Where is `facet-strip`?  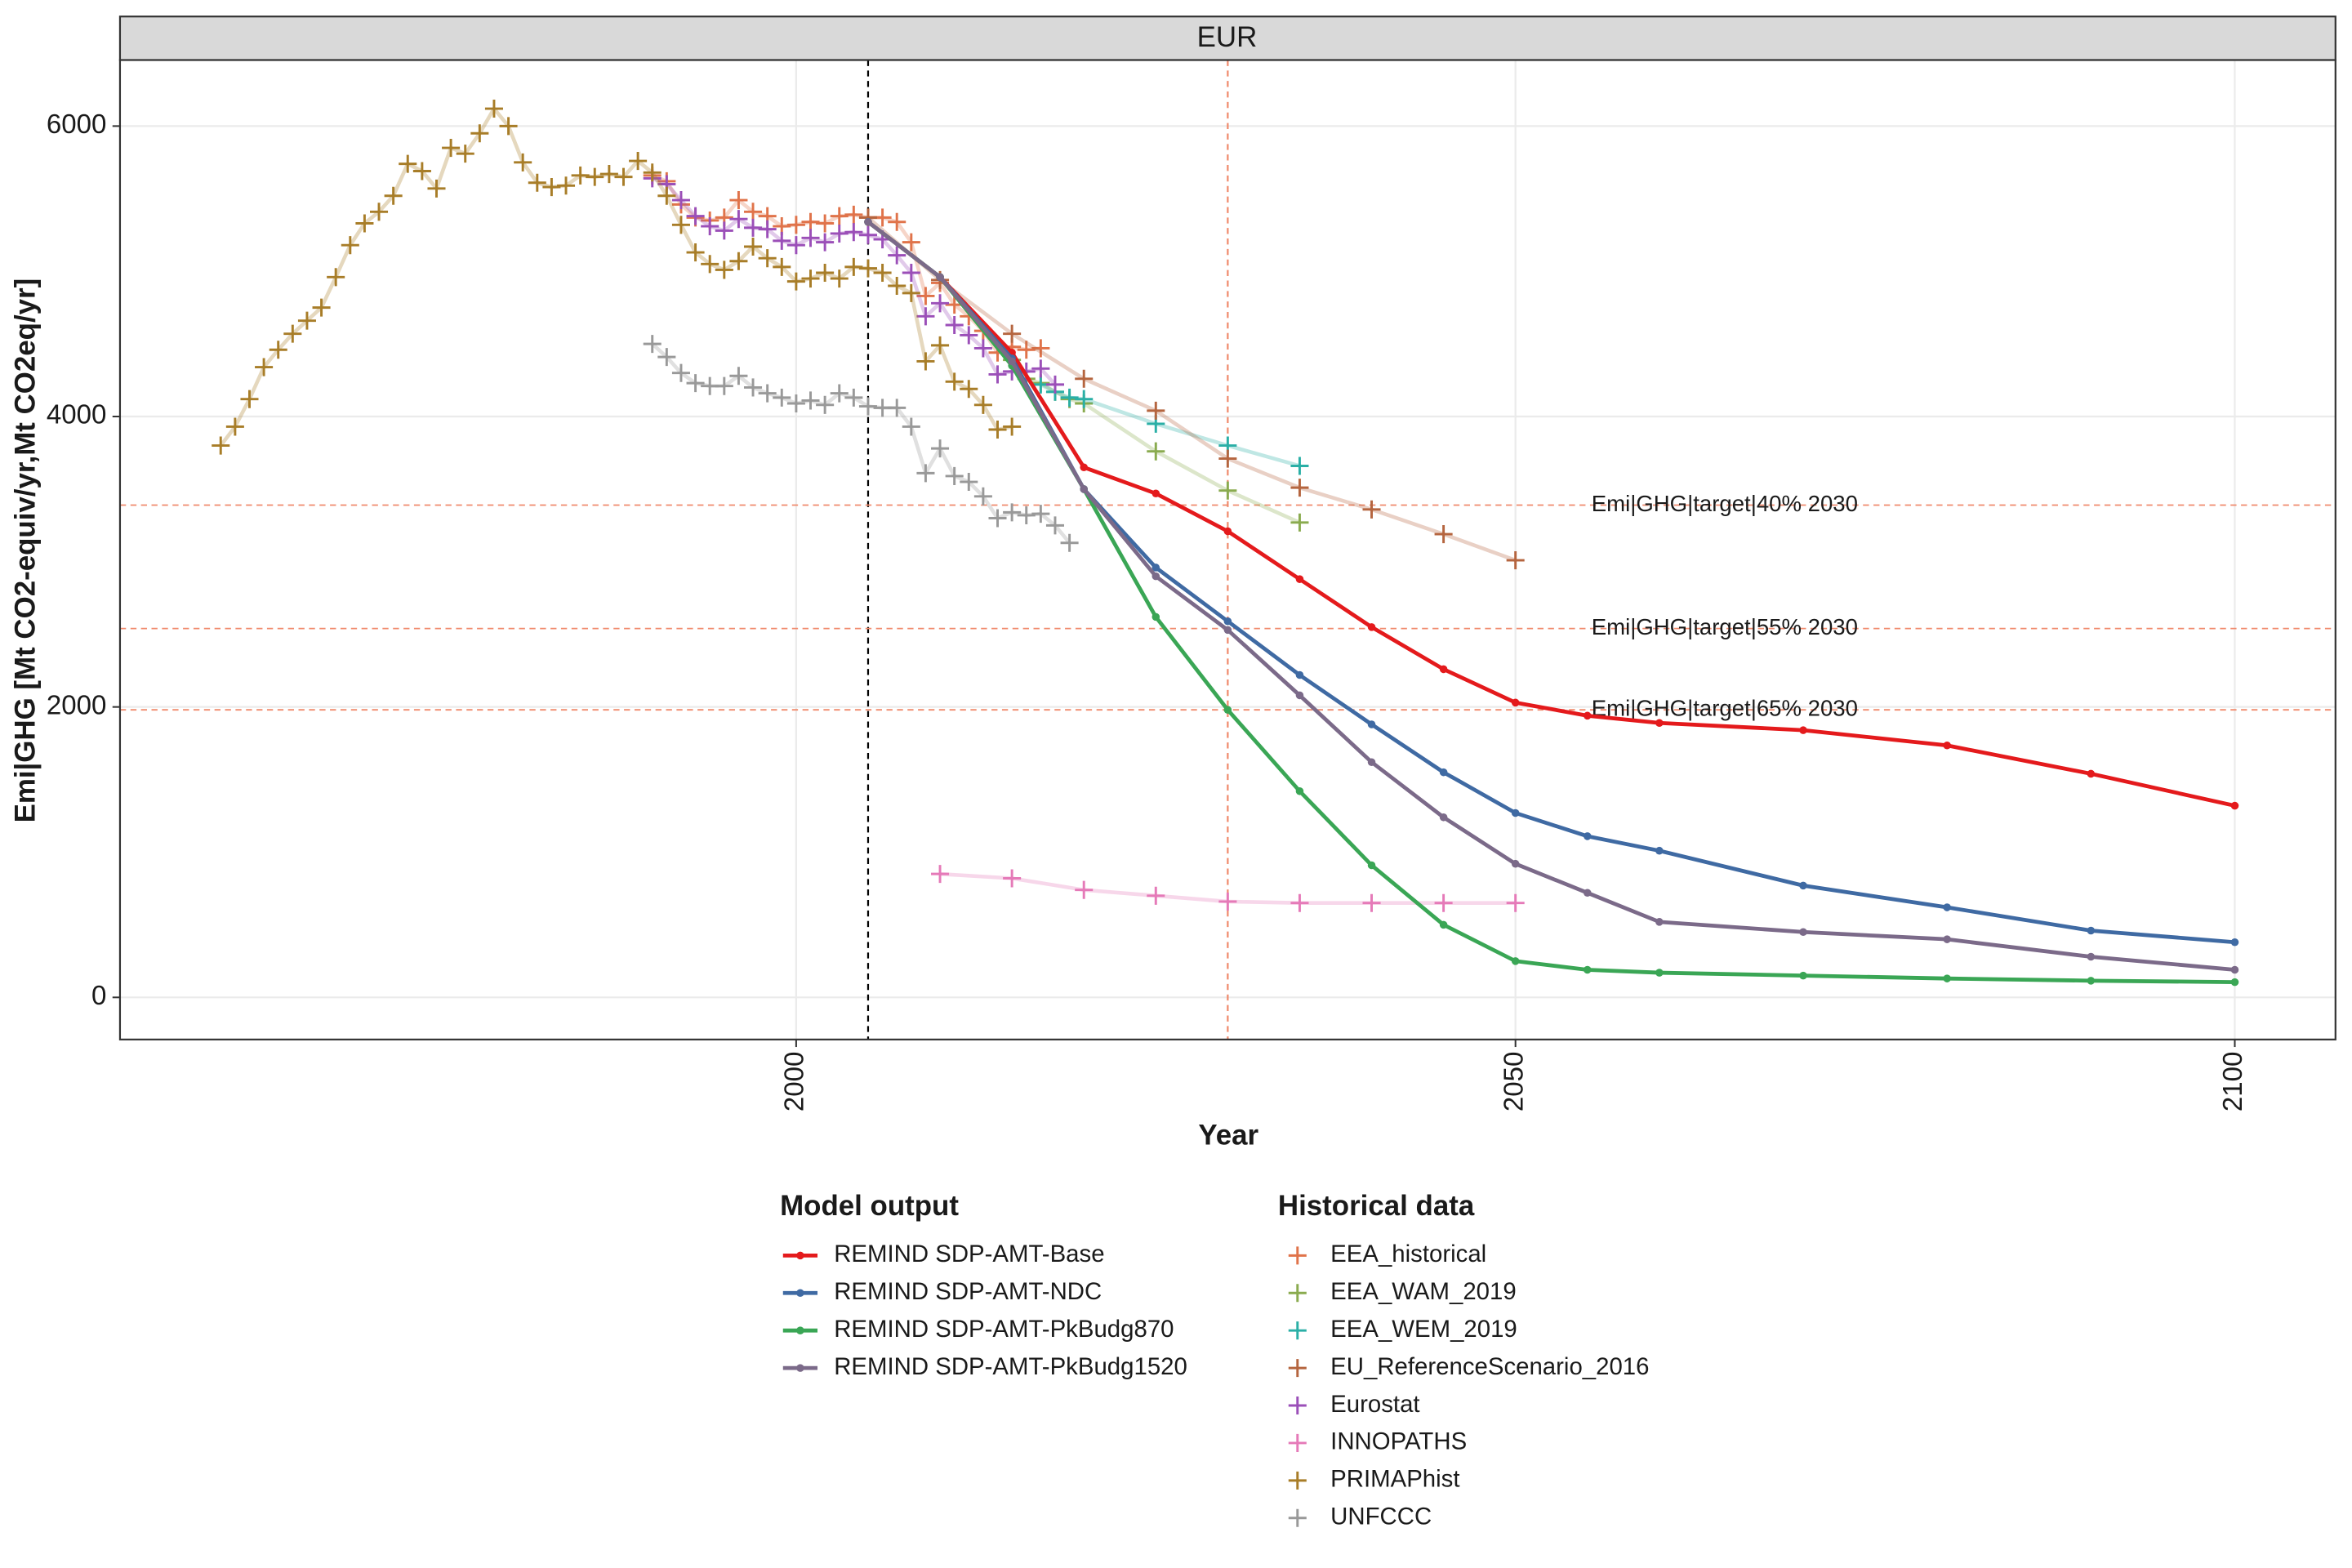 facet-strip is located at coordinates (1227, 38).